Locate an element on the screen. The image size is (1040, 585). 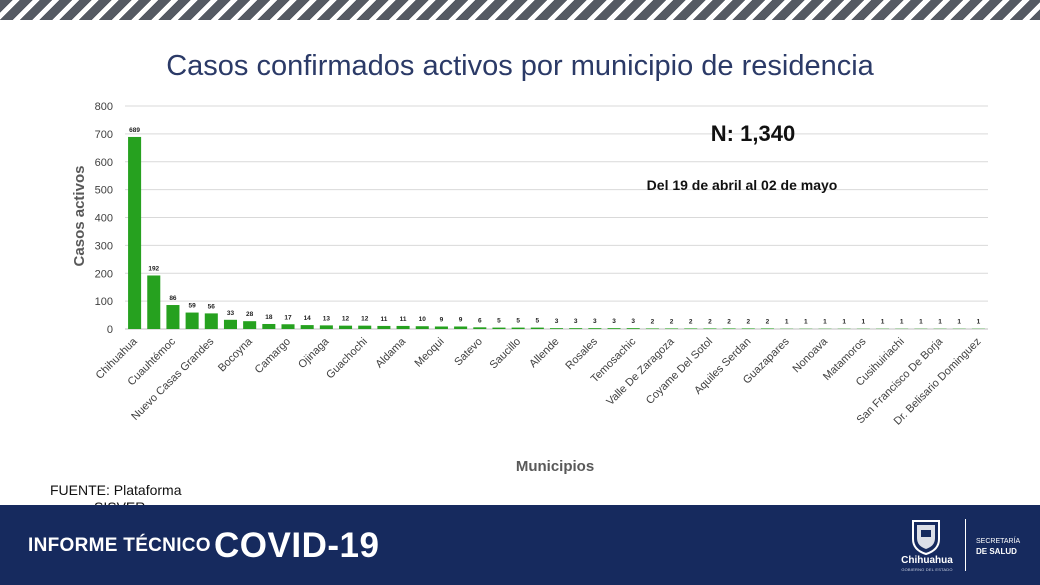
crest-icon is located at coordinates (926, 537).